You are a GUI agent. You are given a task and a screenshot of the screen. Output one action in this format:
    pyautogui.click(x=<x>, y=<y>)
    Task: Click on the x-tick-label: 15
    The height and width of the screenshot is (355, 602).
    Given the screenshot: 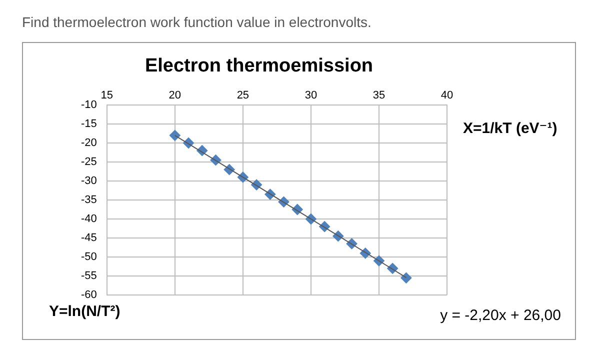 What is the action you would take?
    pyautogui.click(x=107, y=95)
    